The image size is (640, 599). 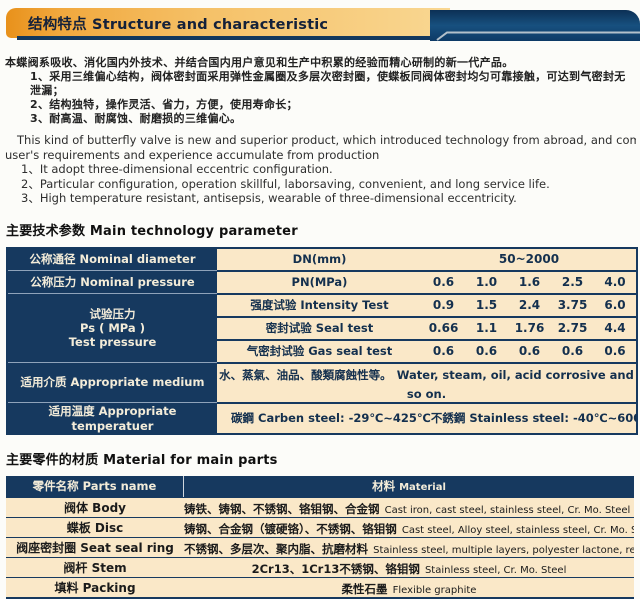 What do you see at coordinates (305, 374) in the screenshot?
I see `medium-cn: 水、蒸氣、油品、酸類腐蝕性等。` at bounding box center [305, 374].